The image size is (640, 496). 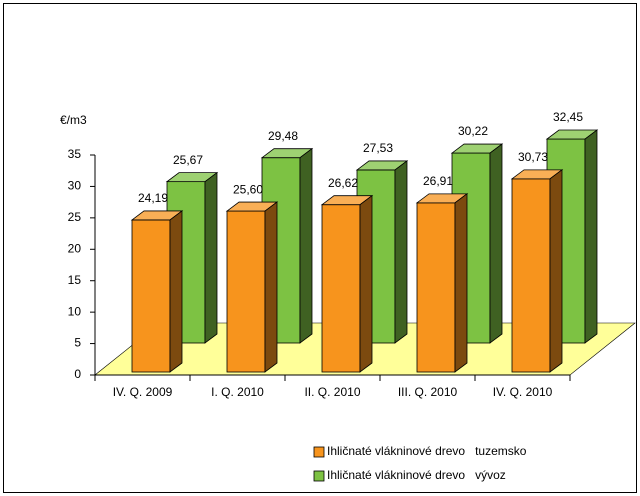 I want to click on y-tick-label: 20, so click(x=75, y=248).